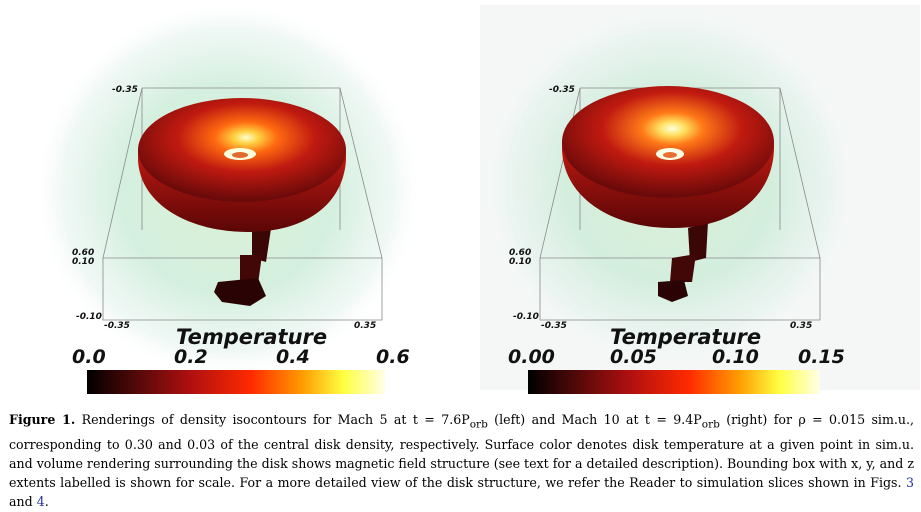  What do you see at coordinates (478, 424) in the screenshot?
I see `caption-subscript-1: orb` at bounding box center [478, 424].